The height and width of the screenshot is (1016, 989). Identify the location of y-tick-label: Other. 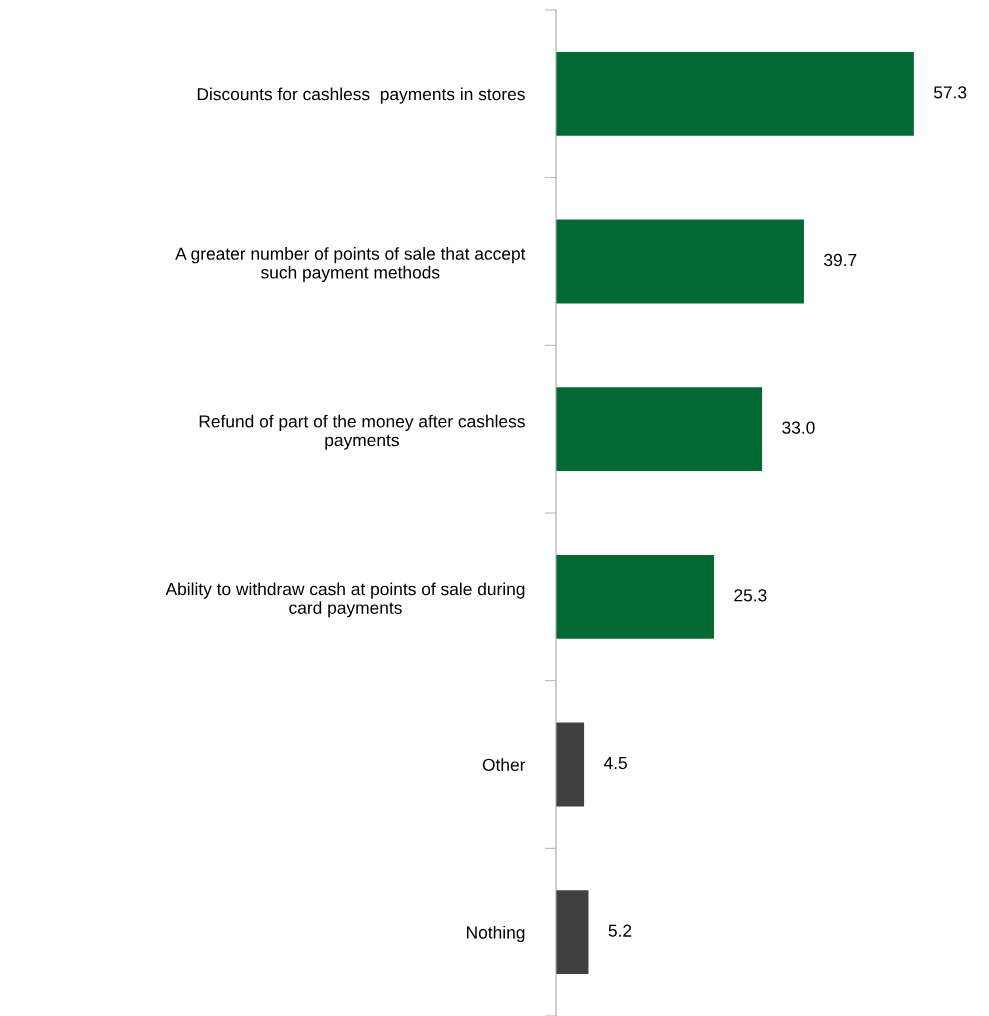
(504, 764).